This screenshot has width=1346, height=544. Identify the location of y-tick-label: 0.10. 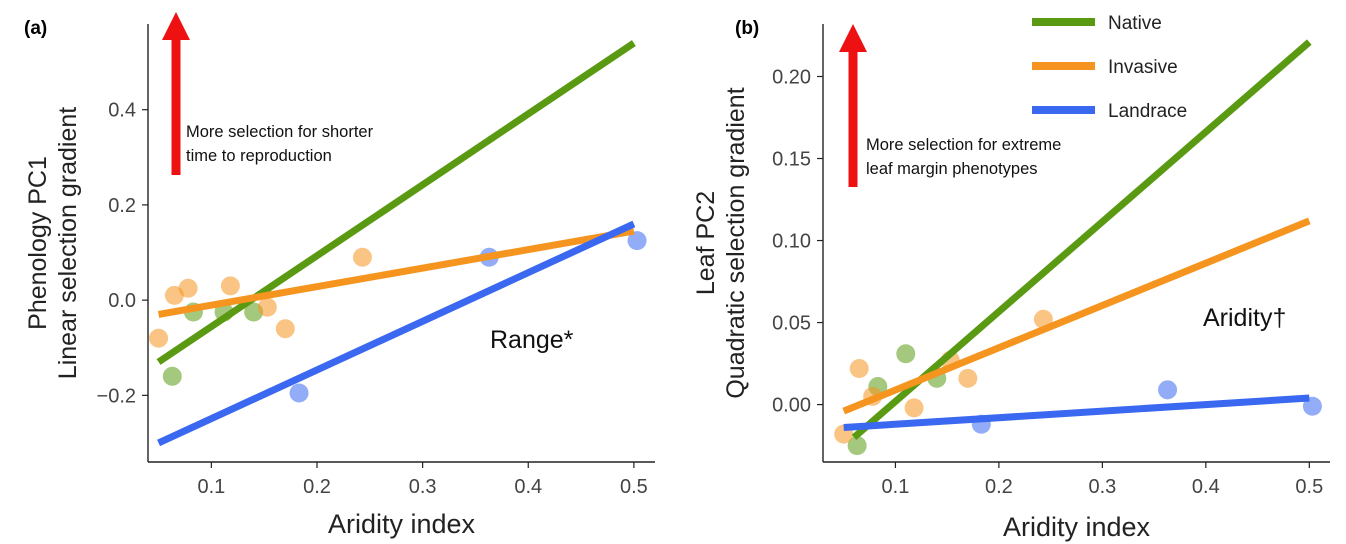
(791, 242).